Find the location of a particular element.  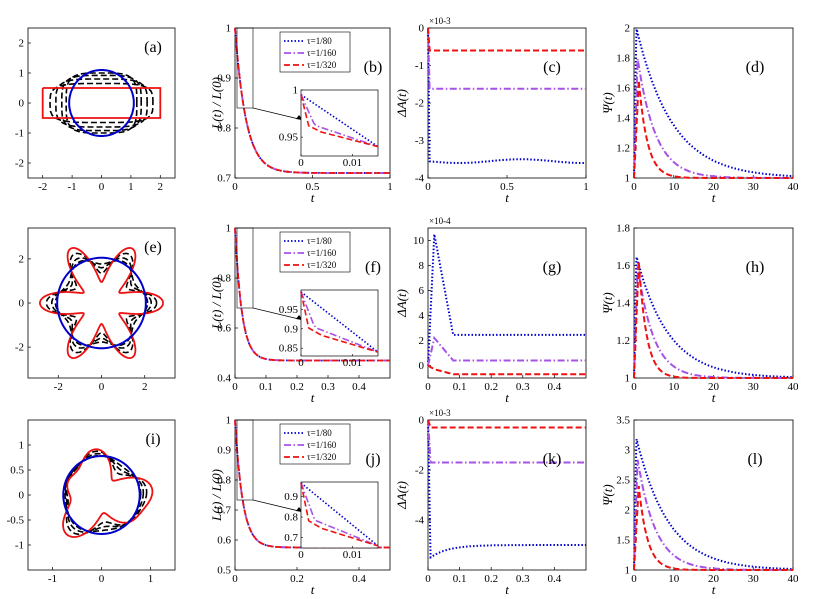

legend-label: τ=1/160 is located at coordinates (322, 53).